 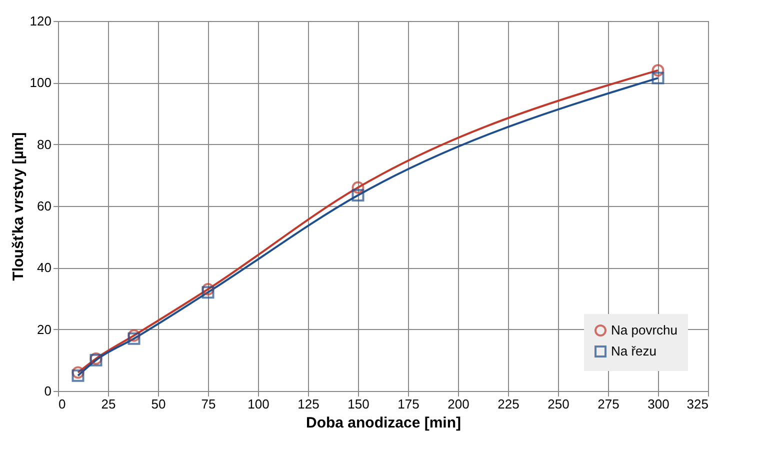 What do you see at coordinates (659, 404) in the screenshot?
I see `x-tick-label: 300` at bounding box center [659, 404].